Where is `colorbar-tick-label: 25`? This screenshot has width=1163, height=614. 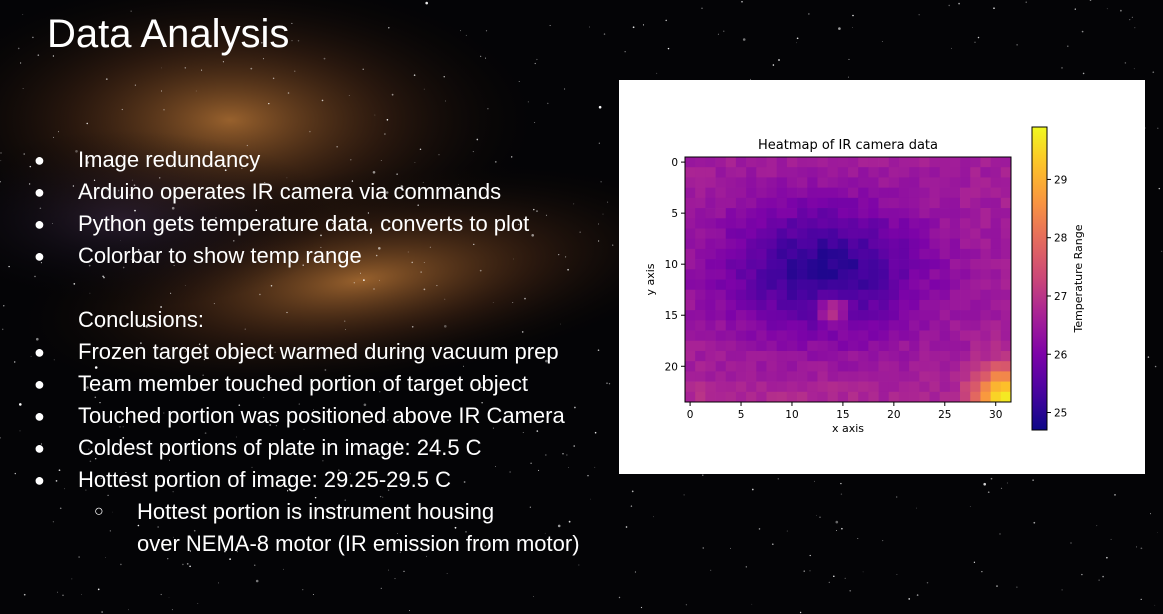
colorbar-tick-label: 25 is located at coordinates (1060, 414).